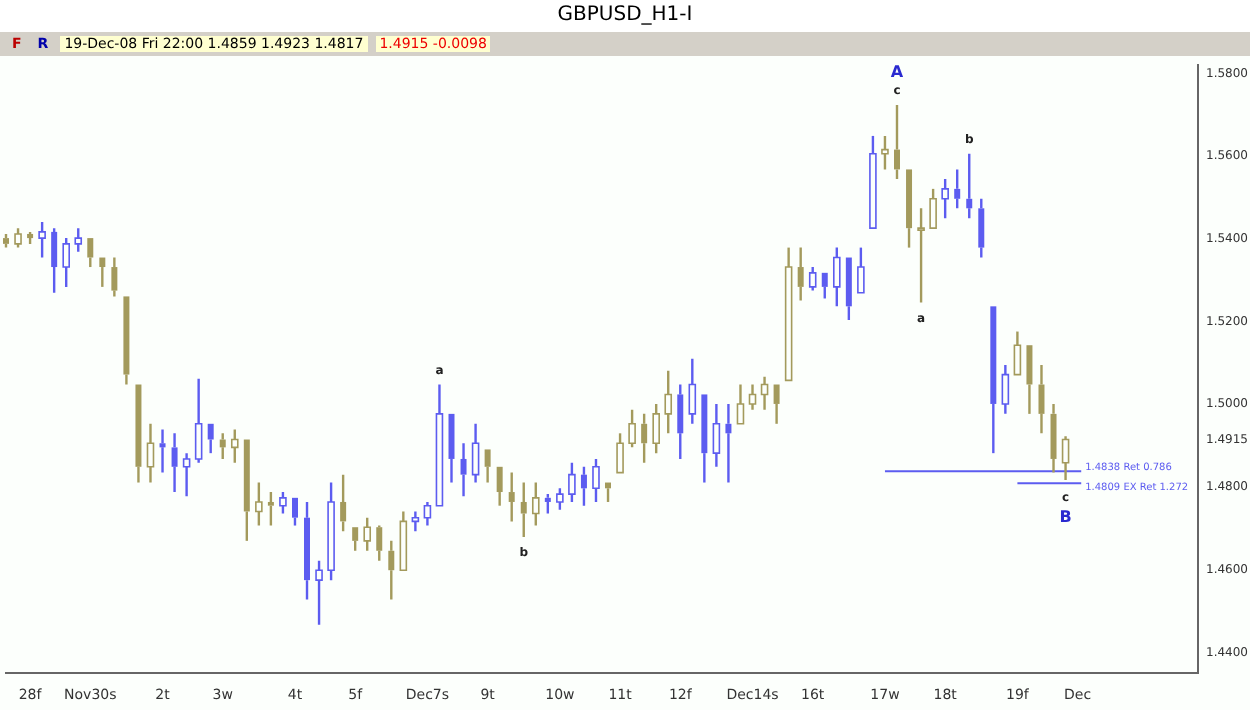  I want to click on annotation: B, so click(1065, 517).